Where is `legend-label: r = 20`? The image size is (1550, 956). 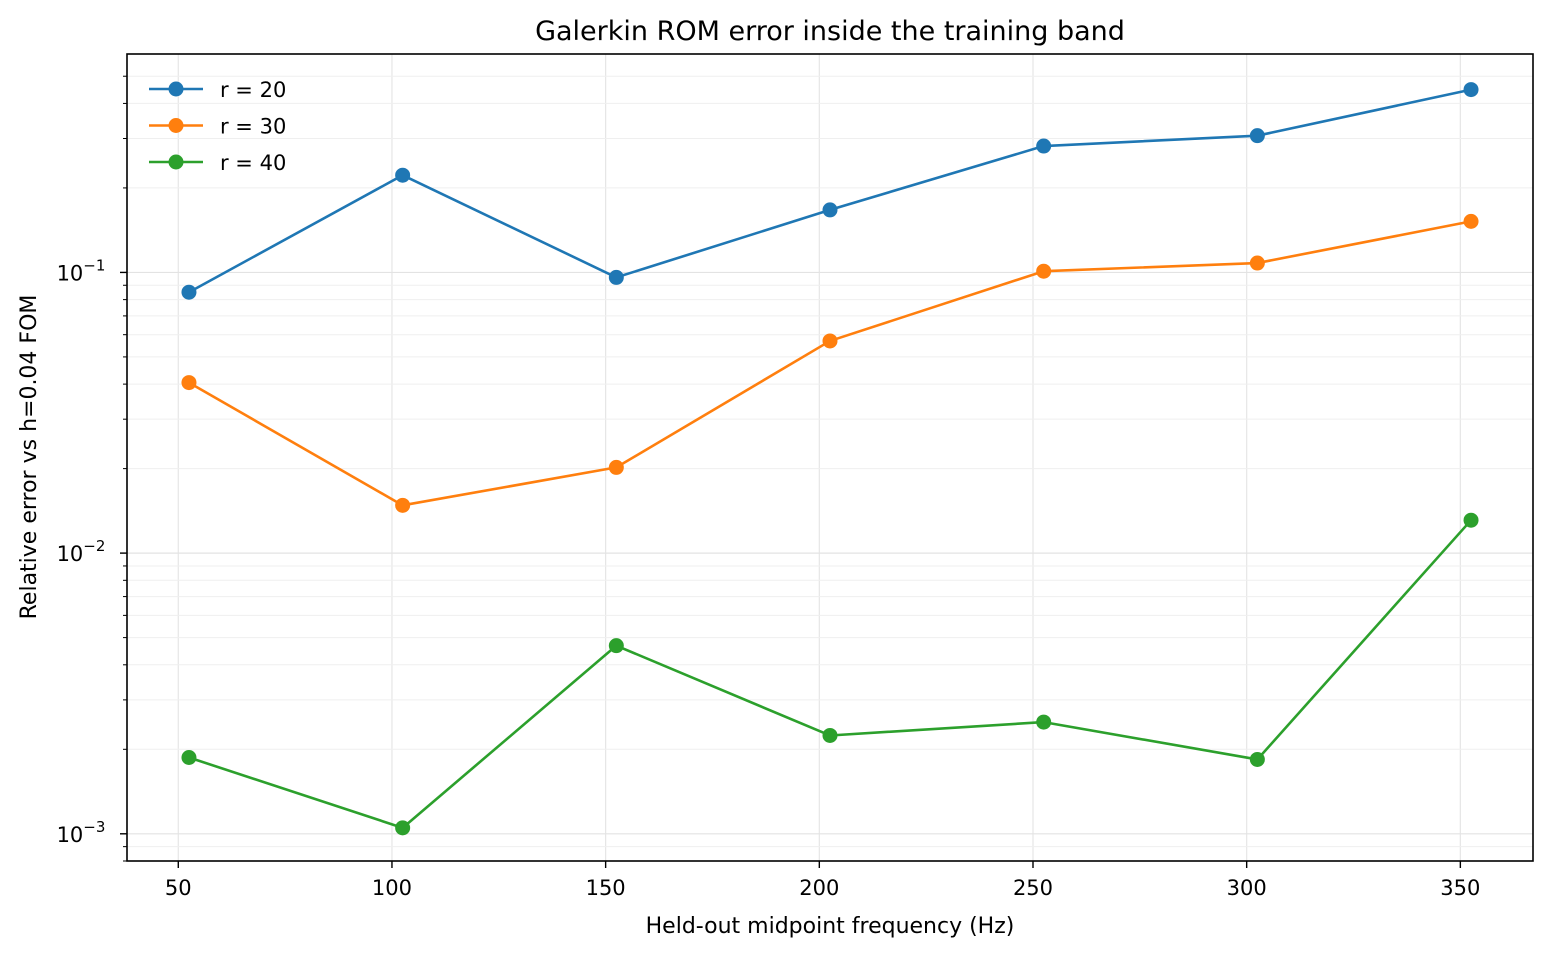 legend-label: r = 20 is located at coordinates (253, 90).